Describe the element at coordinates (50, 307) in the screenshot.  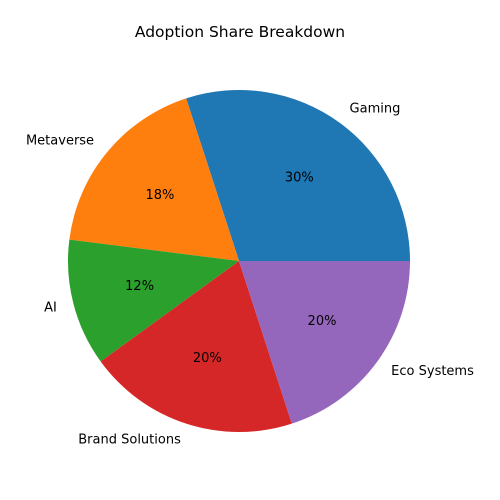
I see `slice-label-ai: AI` at that location.